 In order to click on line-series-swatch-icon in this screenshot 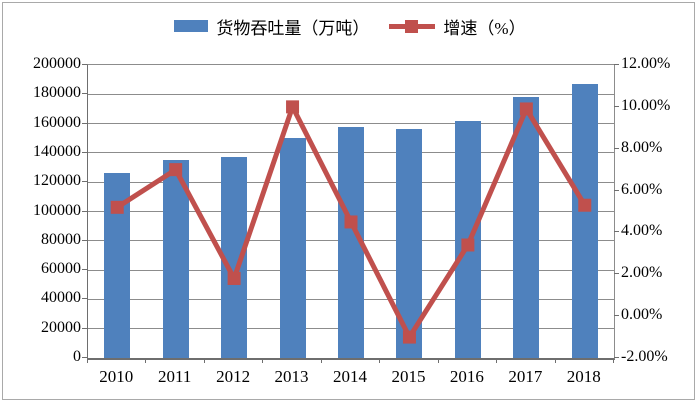, I will do `click(412, 26)`.